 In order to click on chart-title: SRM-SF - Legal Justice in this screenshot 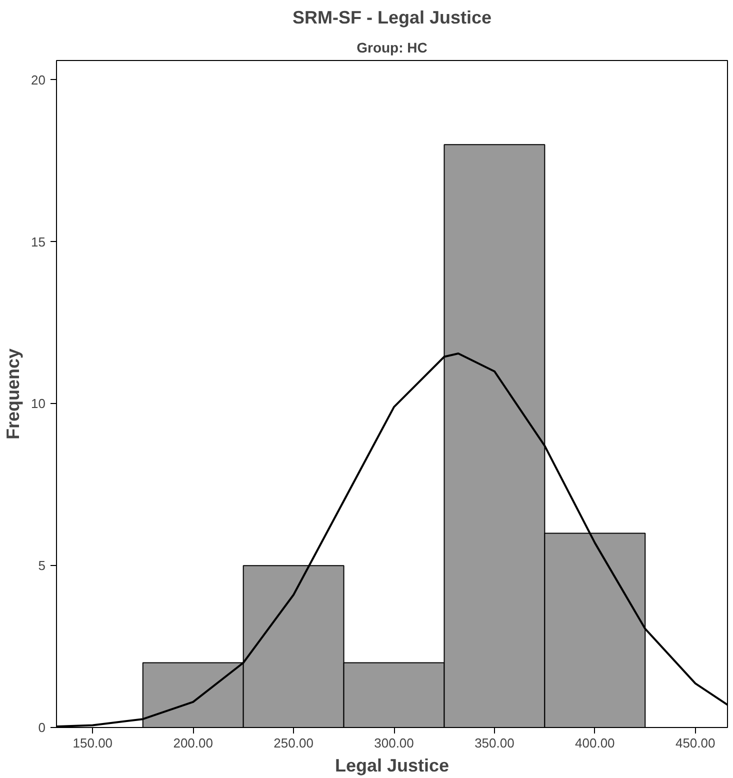, I will do `click(392, 18)`.